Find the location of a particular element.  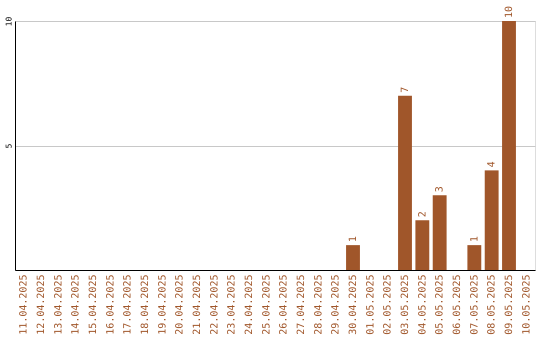

x-tick-label: 22.04.2025 is located at coordinates (214, 304).